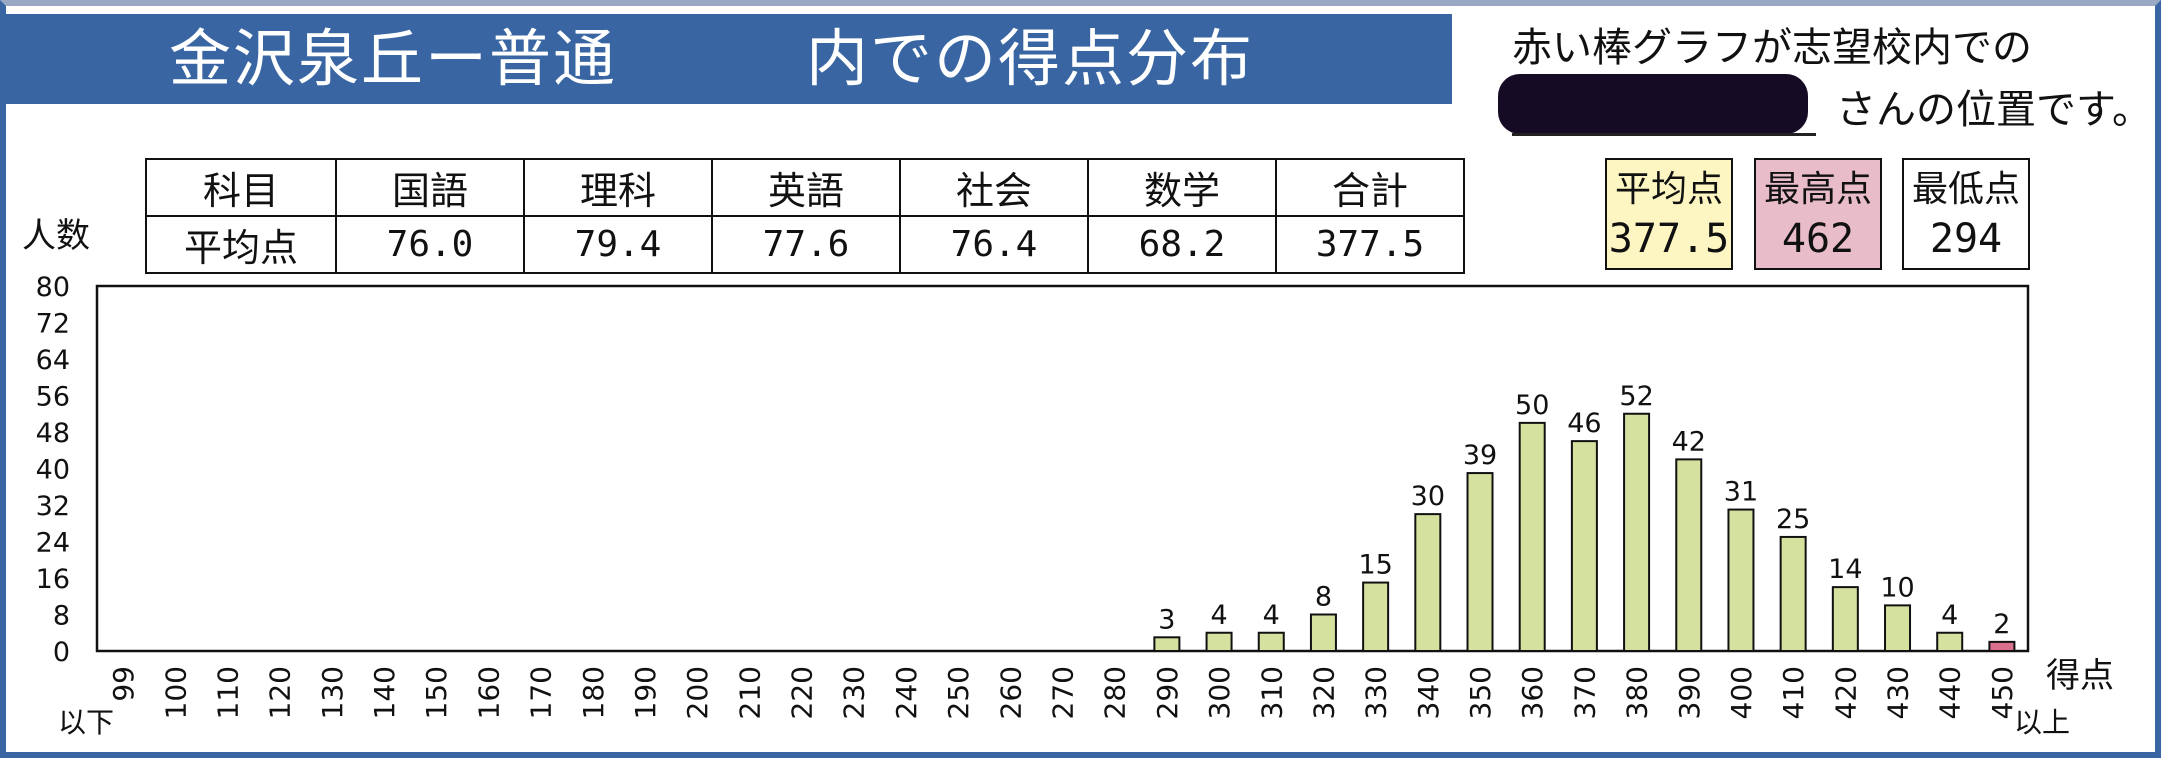  I want to click on bar-value-label: 31, so click(1741, 492).